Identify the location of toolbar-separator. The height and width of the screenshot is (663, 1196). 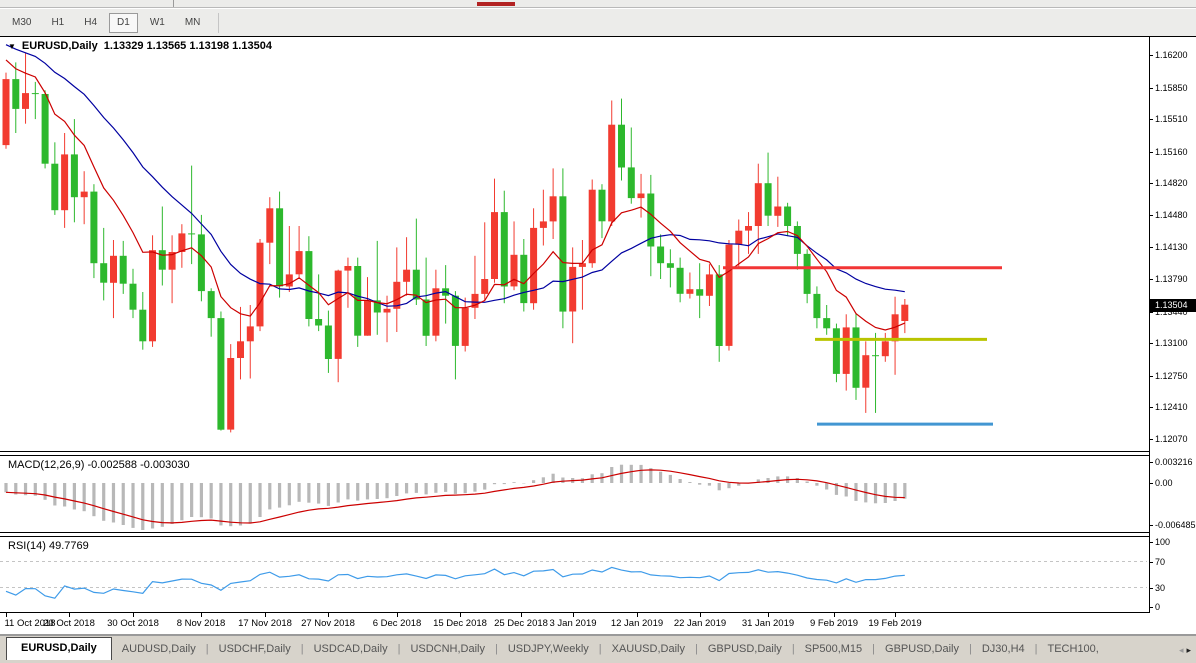
(219, 22).